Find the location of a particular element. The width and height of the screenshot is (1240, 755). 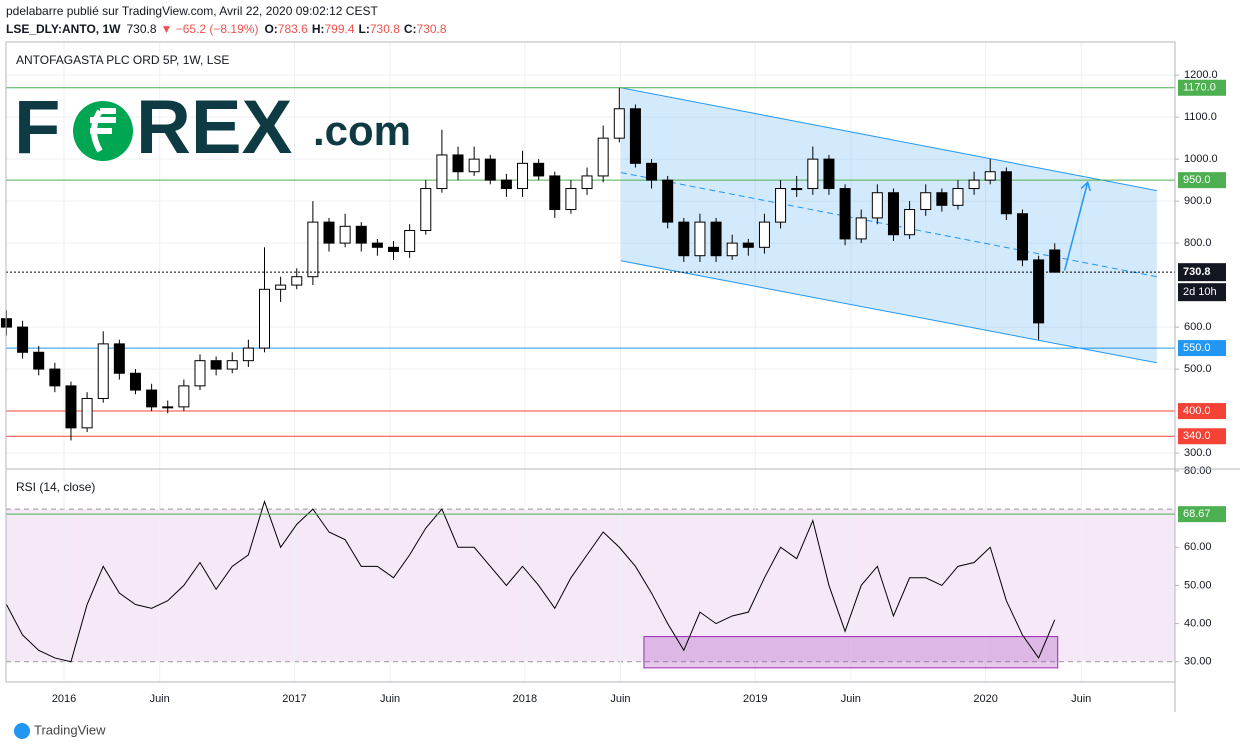

symbol: LSE_DLY:ANTO, 1W is located at coordinates (63, 29).